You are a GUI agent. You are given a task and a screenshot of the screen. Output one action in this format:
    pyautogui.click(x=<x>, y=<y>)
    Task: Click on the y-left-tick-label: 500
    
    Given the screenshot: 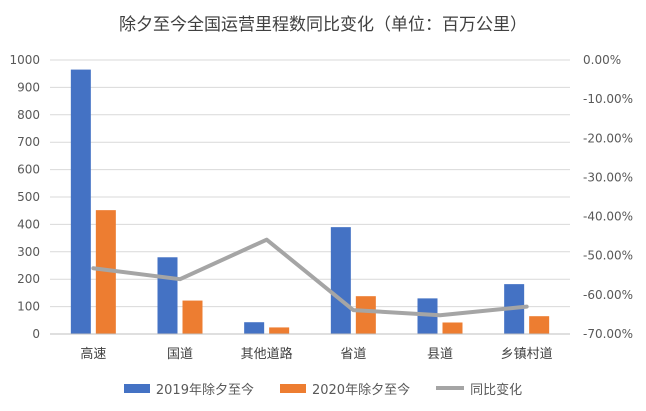 What is the action you would take?
    pyautogui.click(x=28, y=197)
    